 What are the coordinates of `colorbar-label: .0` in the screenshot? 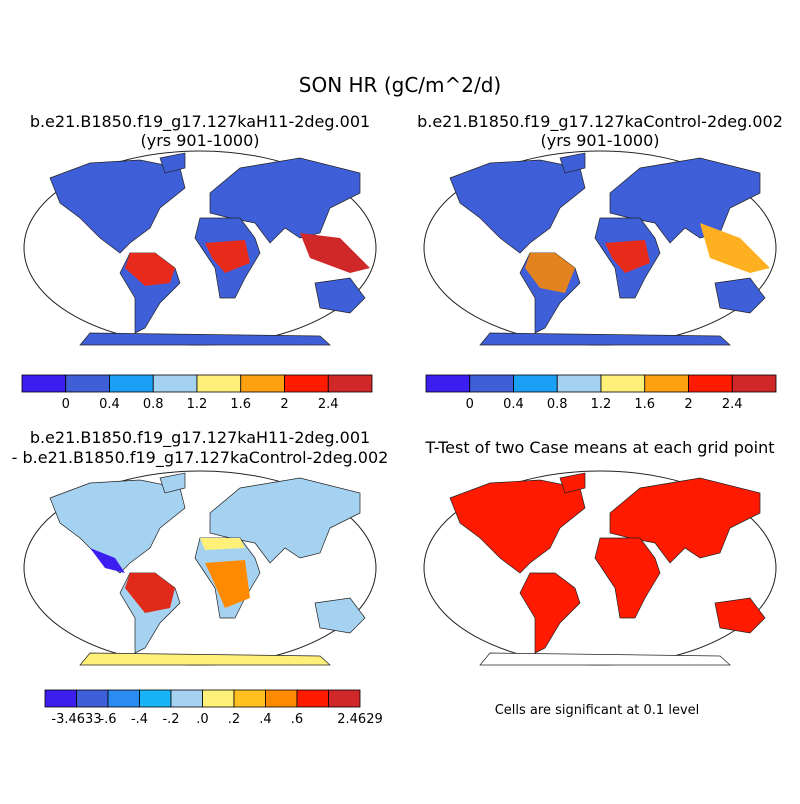 It's located at (202, 719).